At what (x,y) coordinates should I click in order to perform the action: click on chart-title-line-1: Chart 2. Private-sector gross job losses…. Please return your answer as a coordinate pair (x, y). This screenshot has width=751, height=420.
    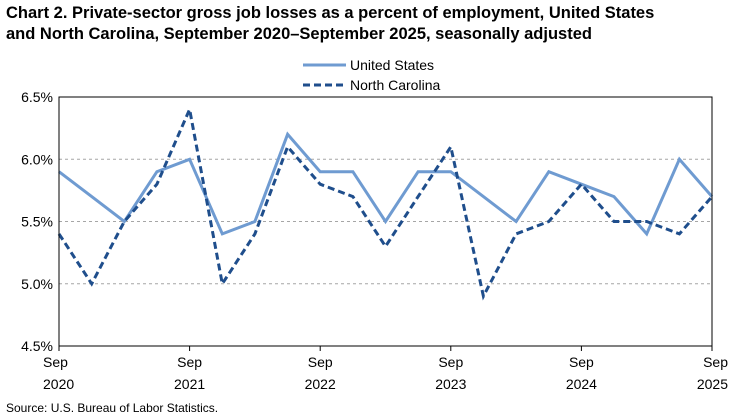
    Looking at the image, I should click on (330, 13).